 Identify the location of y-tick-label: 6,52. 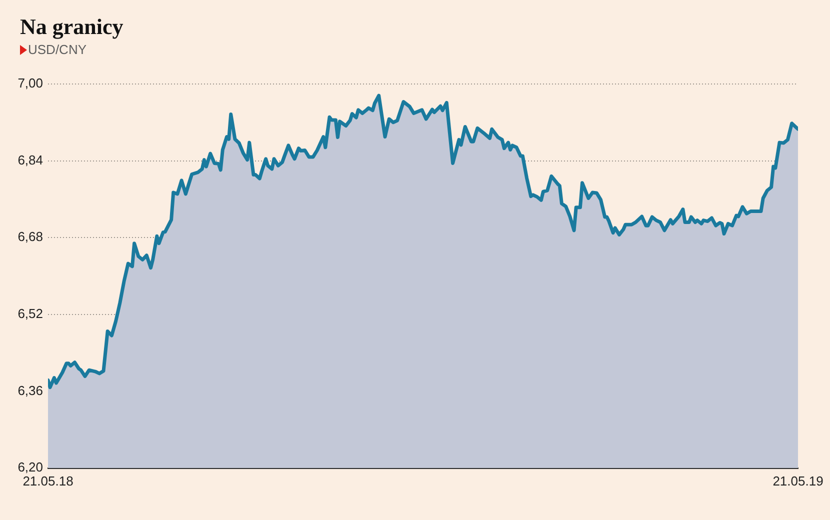
(30, 313).